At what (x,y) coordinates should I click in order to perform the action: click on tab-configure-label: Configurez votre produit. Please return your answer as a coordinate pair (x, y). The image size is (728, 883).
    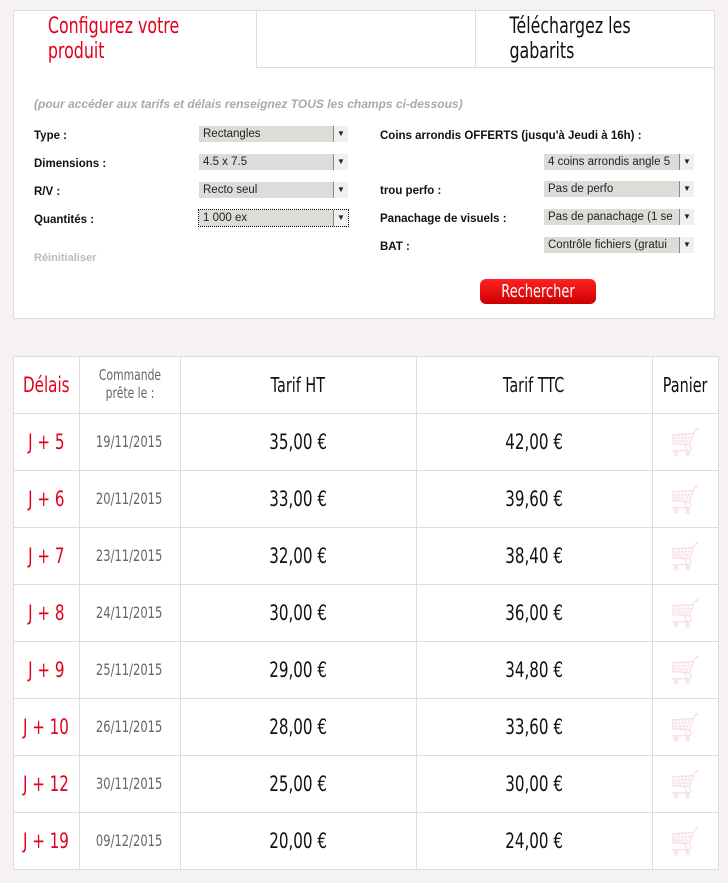
    Looking at the image, I should click on (113, 39).